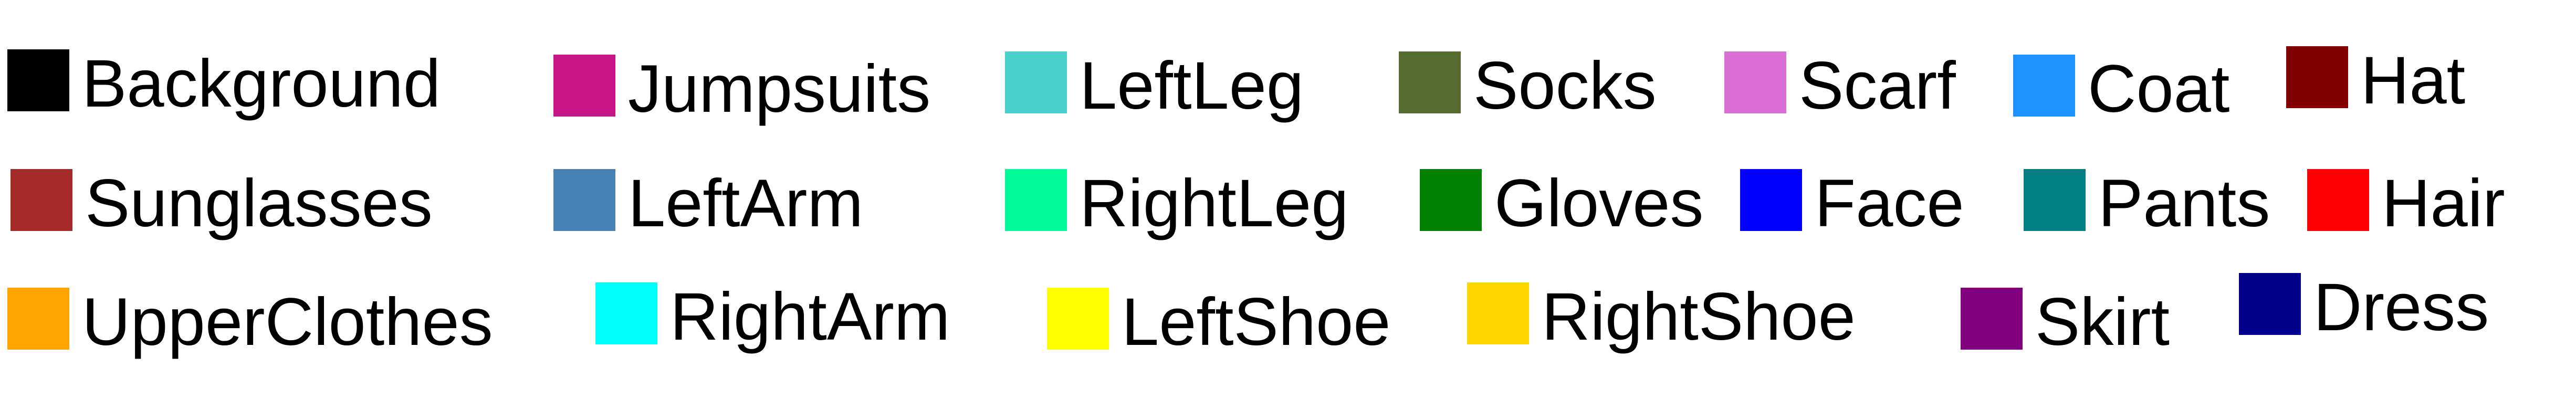 The image size is (2576, 410). I want to click on swatch-rightarm, so click(626, 313).